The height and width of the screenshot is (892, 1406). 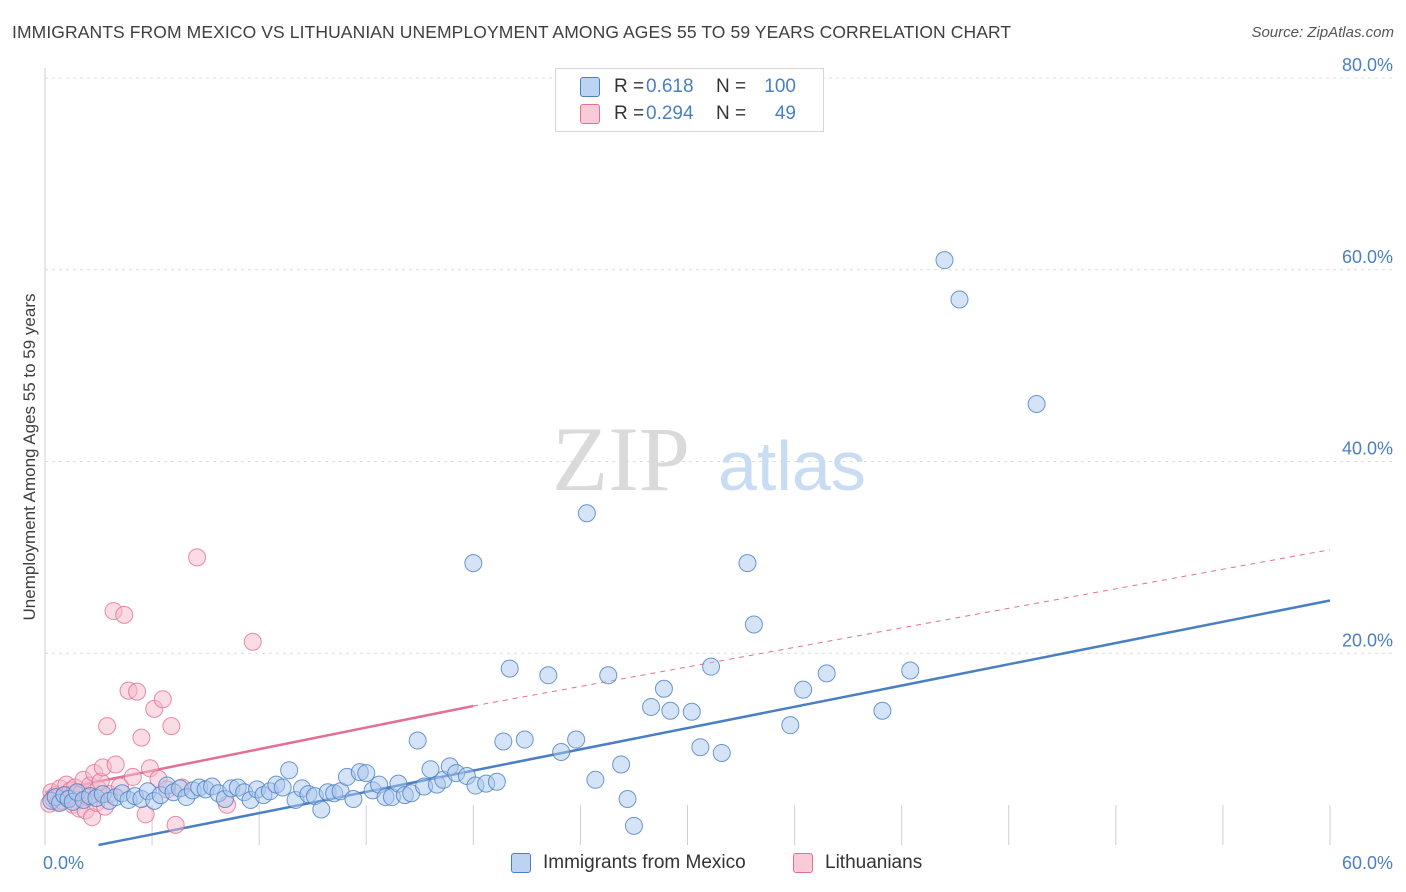 What do you see at coordinates (709, 459) in the screenshot?
I see `watermark: ZIP atlas` at bounding box center [709, 459].